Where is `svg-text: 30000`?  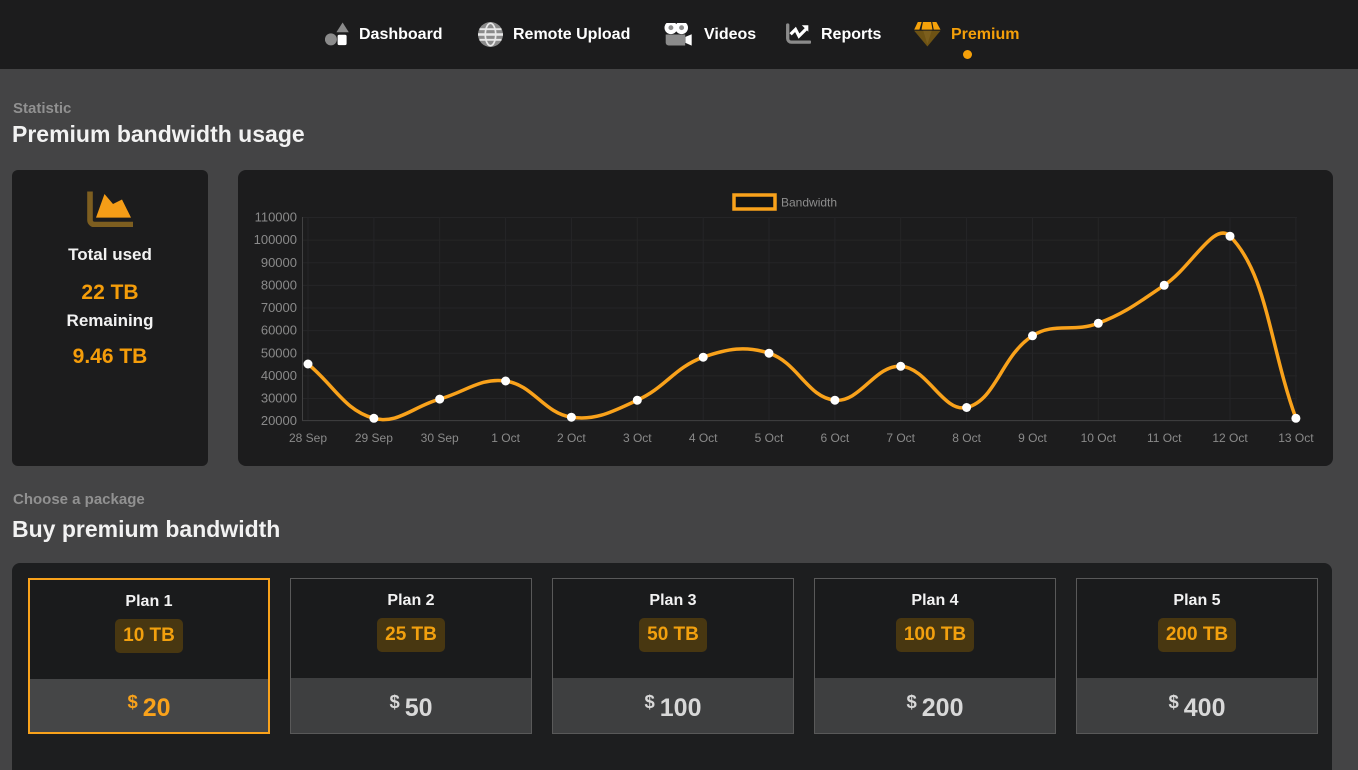
svg-text: 30000 is located at coordinates (279, 398).